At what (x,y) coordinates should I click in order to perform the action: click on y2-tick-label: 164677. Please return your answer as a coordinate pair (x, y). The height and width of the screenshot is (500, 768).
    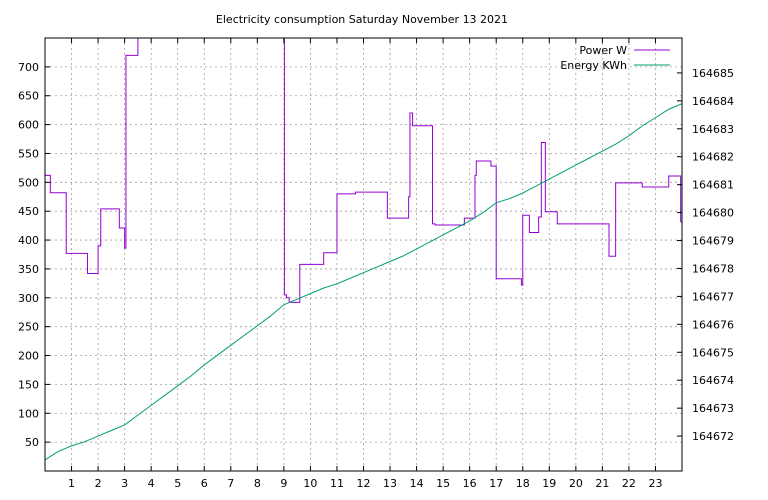
    Looking at the image, I should click on (713, 296).